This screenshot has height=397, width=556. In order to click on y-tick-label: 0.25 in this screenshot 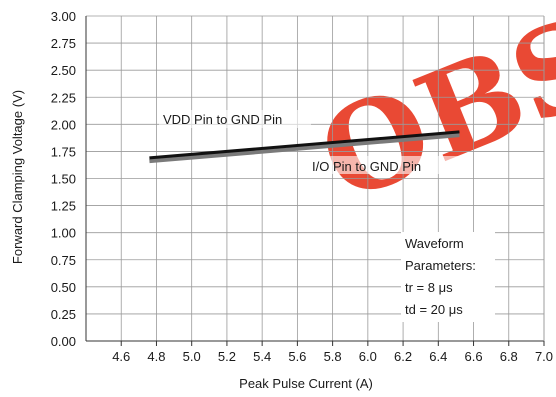, I will do `click(63, 314)`.